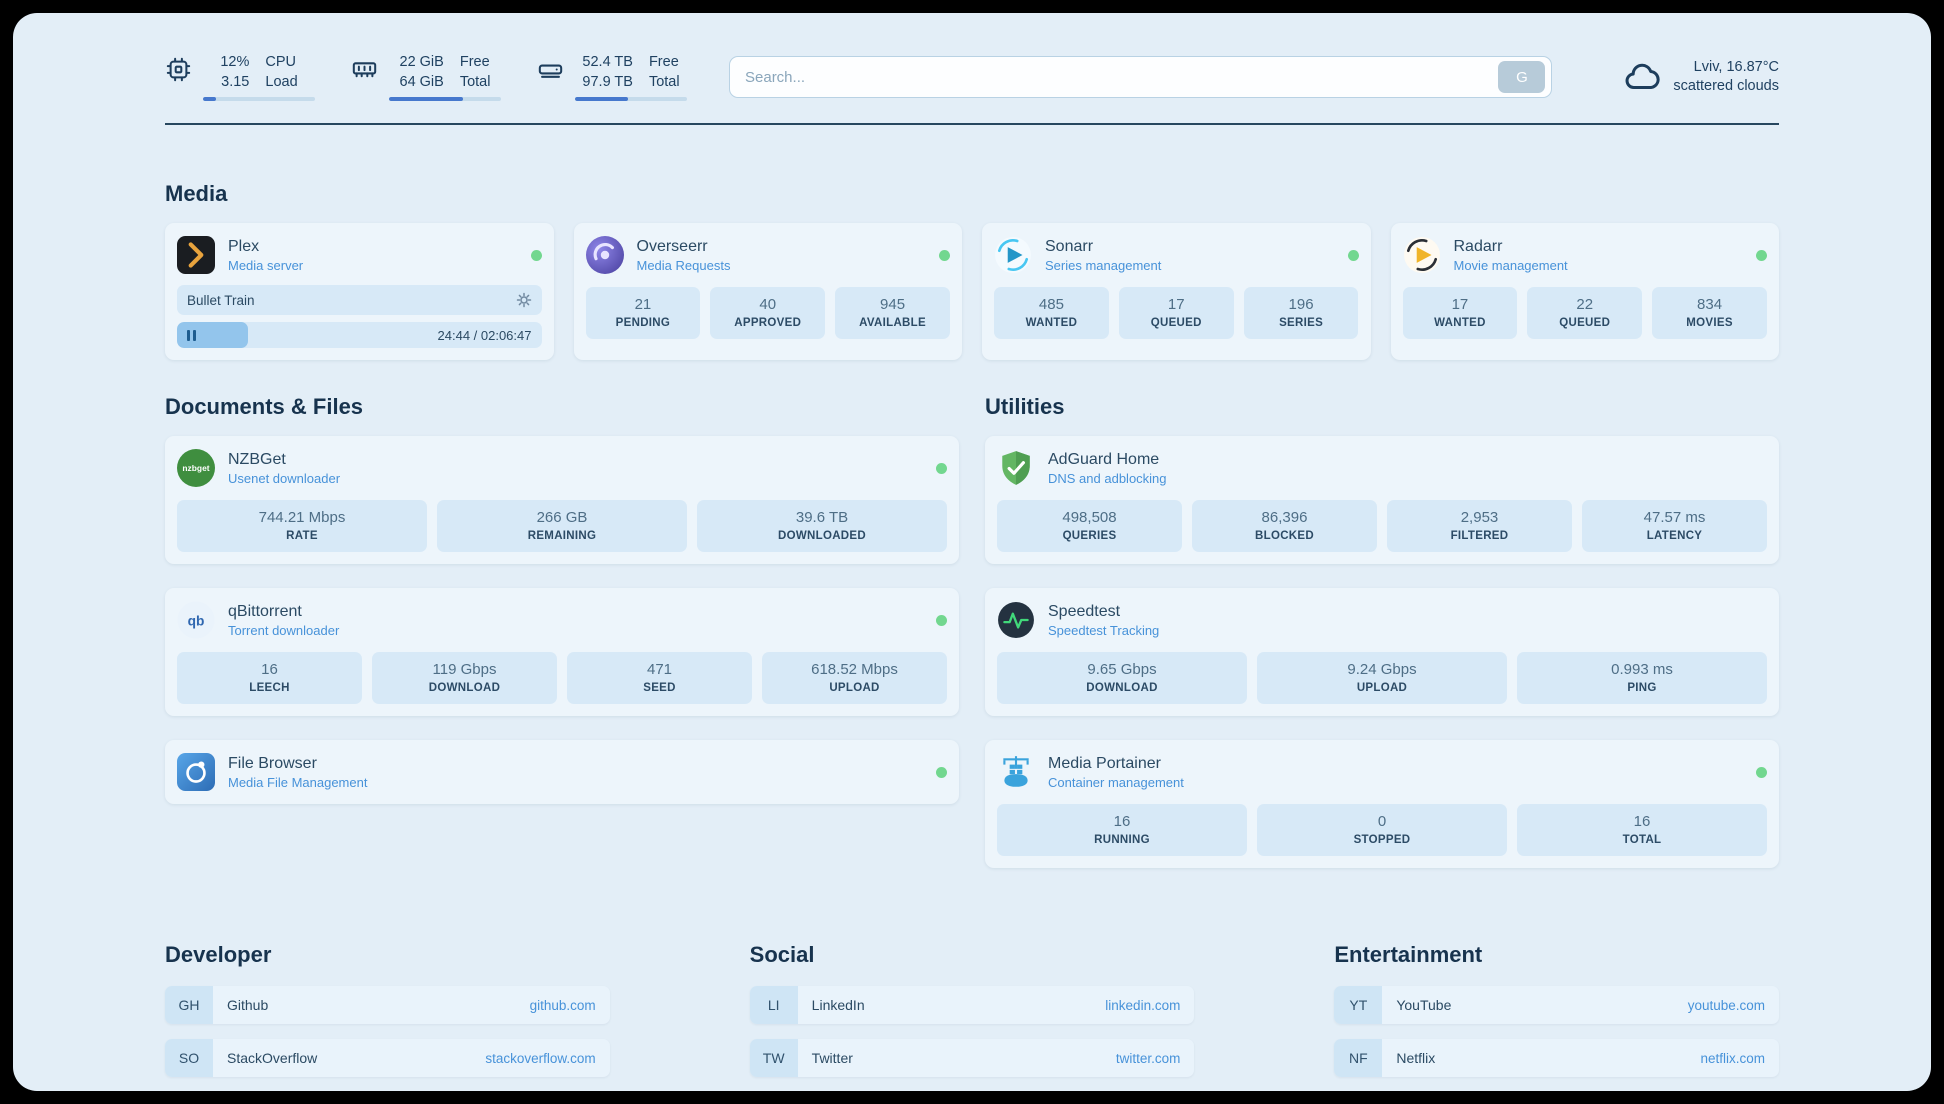 The width and height of the screenshot is (1944, 1104). I want to click on stat-box: 945 AVAILABLE, so click(892, 313).